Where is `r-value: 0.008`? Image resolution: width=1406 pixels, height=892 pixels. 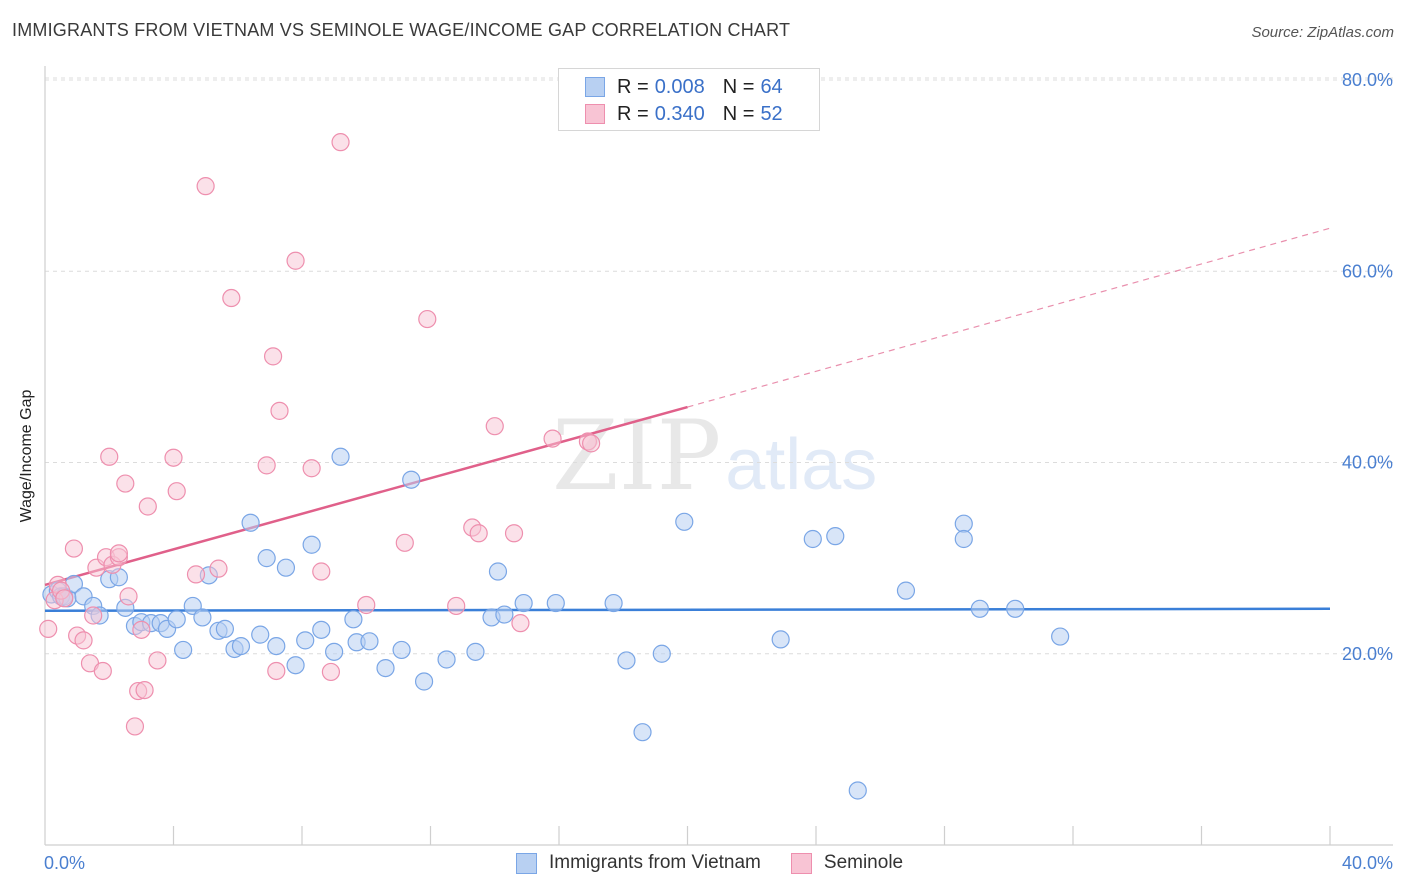
r-value: 0.008 is located at coordinates (679, 86).